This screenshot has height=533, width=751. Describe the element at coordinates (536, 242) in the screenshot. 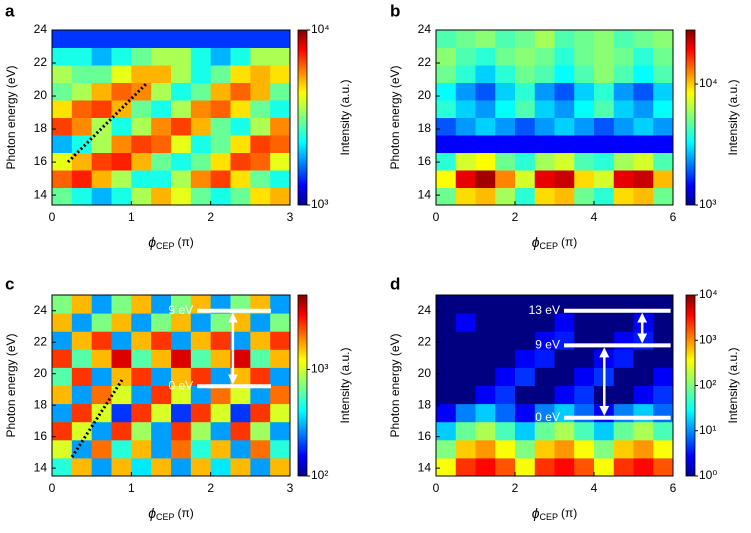

I see `x-label-symbol: ϕ` at that location.